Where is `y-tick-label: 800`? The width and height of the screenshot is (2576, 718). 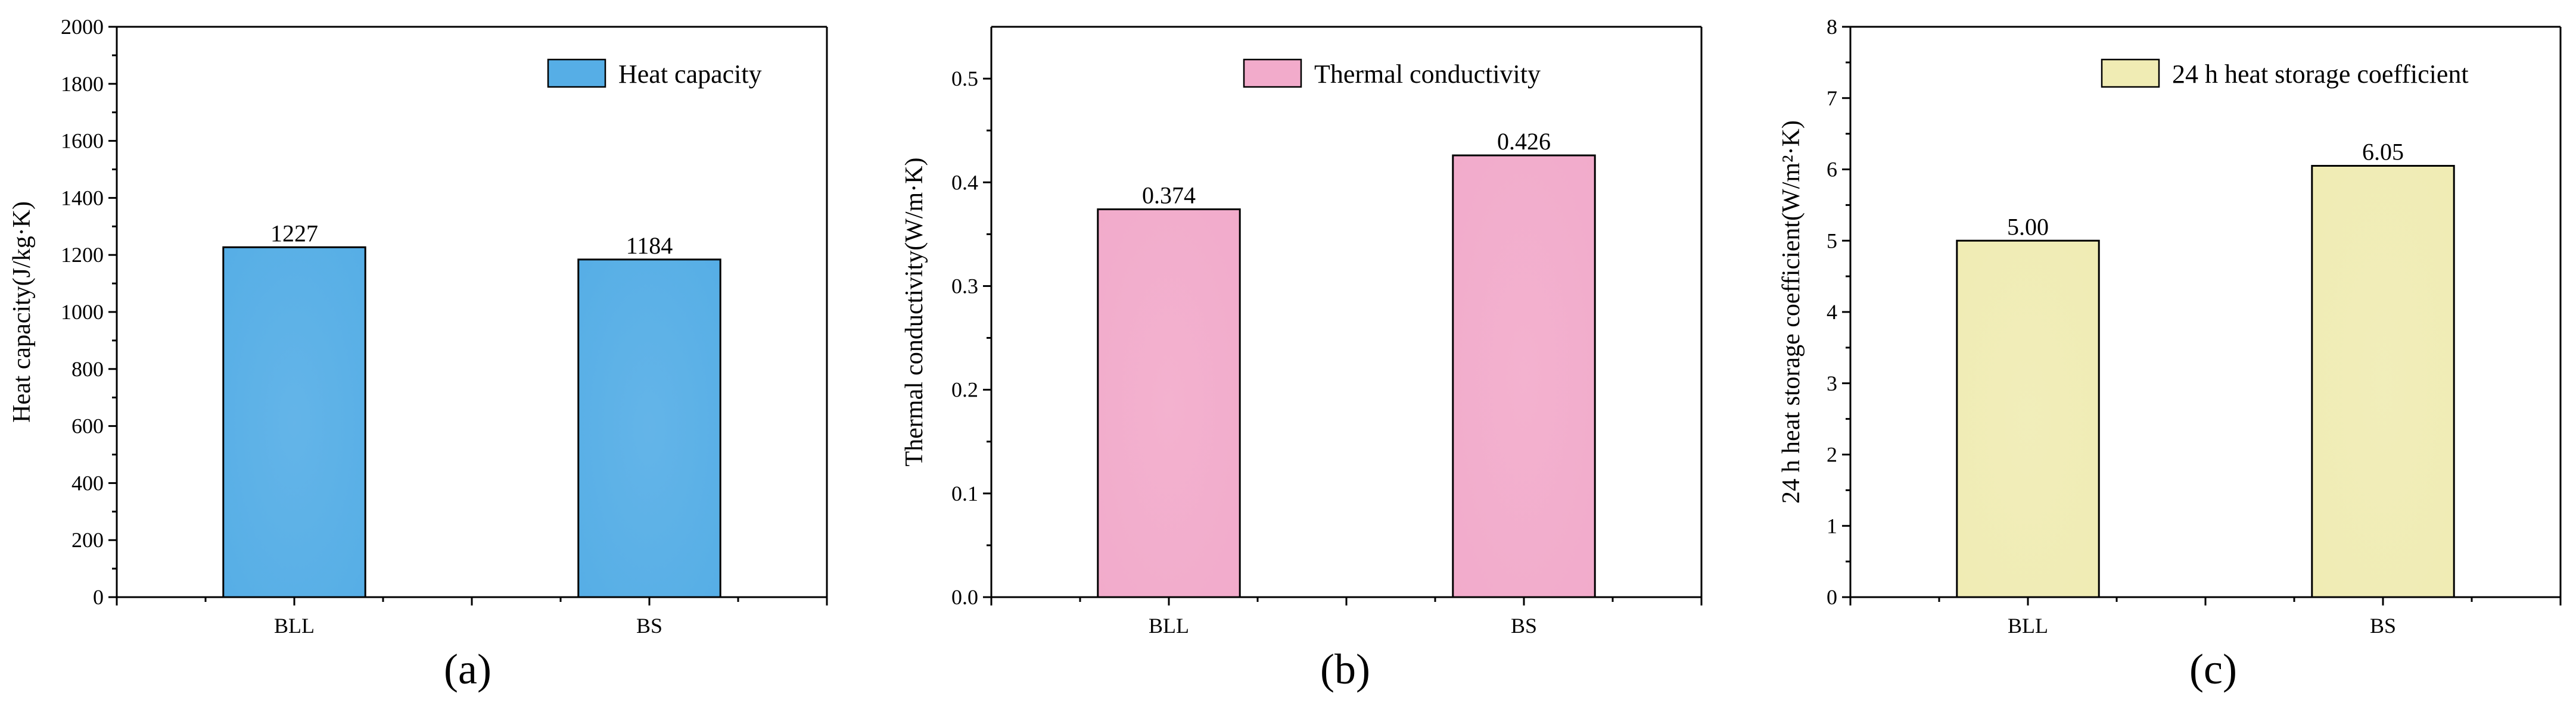 y-tick-label: 800 is located at coordinates (87, 369).